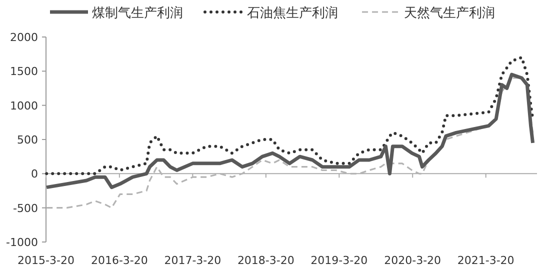 The image size is (550, 273). Describe the element at coordinates (339, 260) in the screenshot. I see `x-tick-label: 2019-3-20` at that location.